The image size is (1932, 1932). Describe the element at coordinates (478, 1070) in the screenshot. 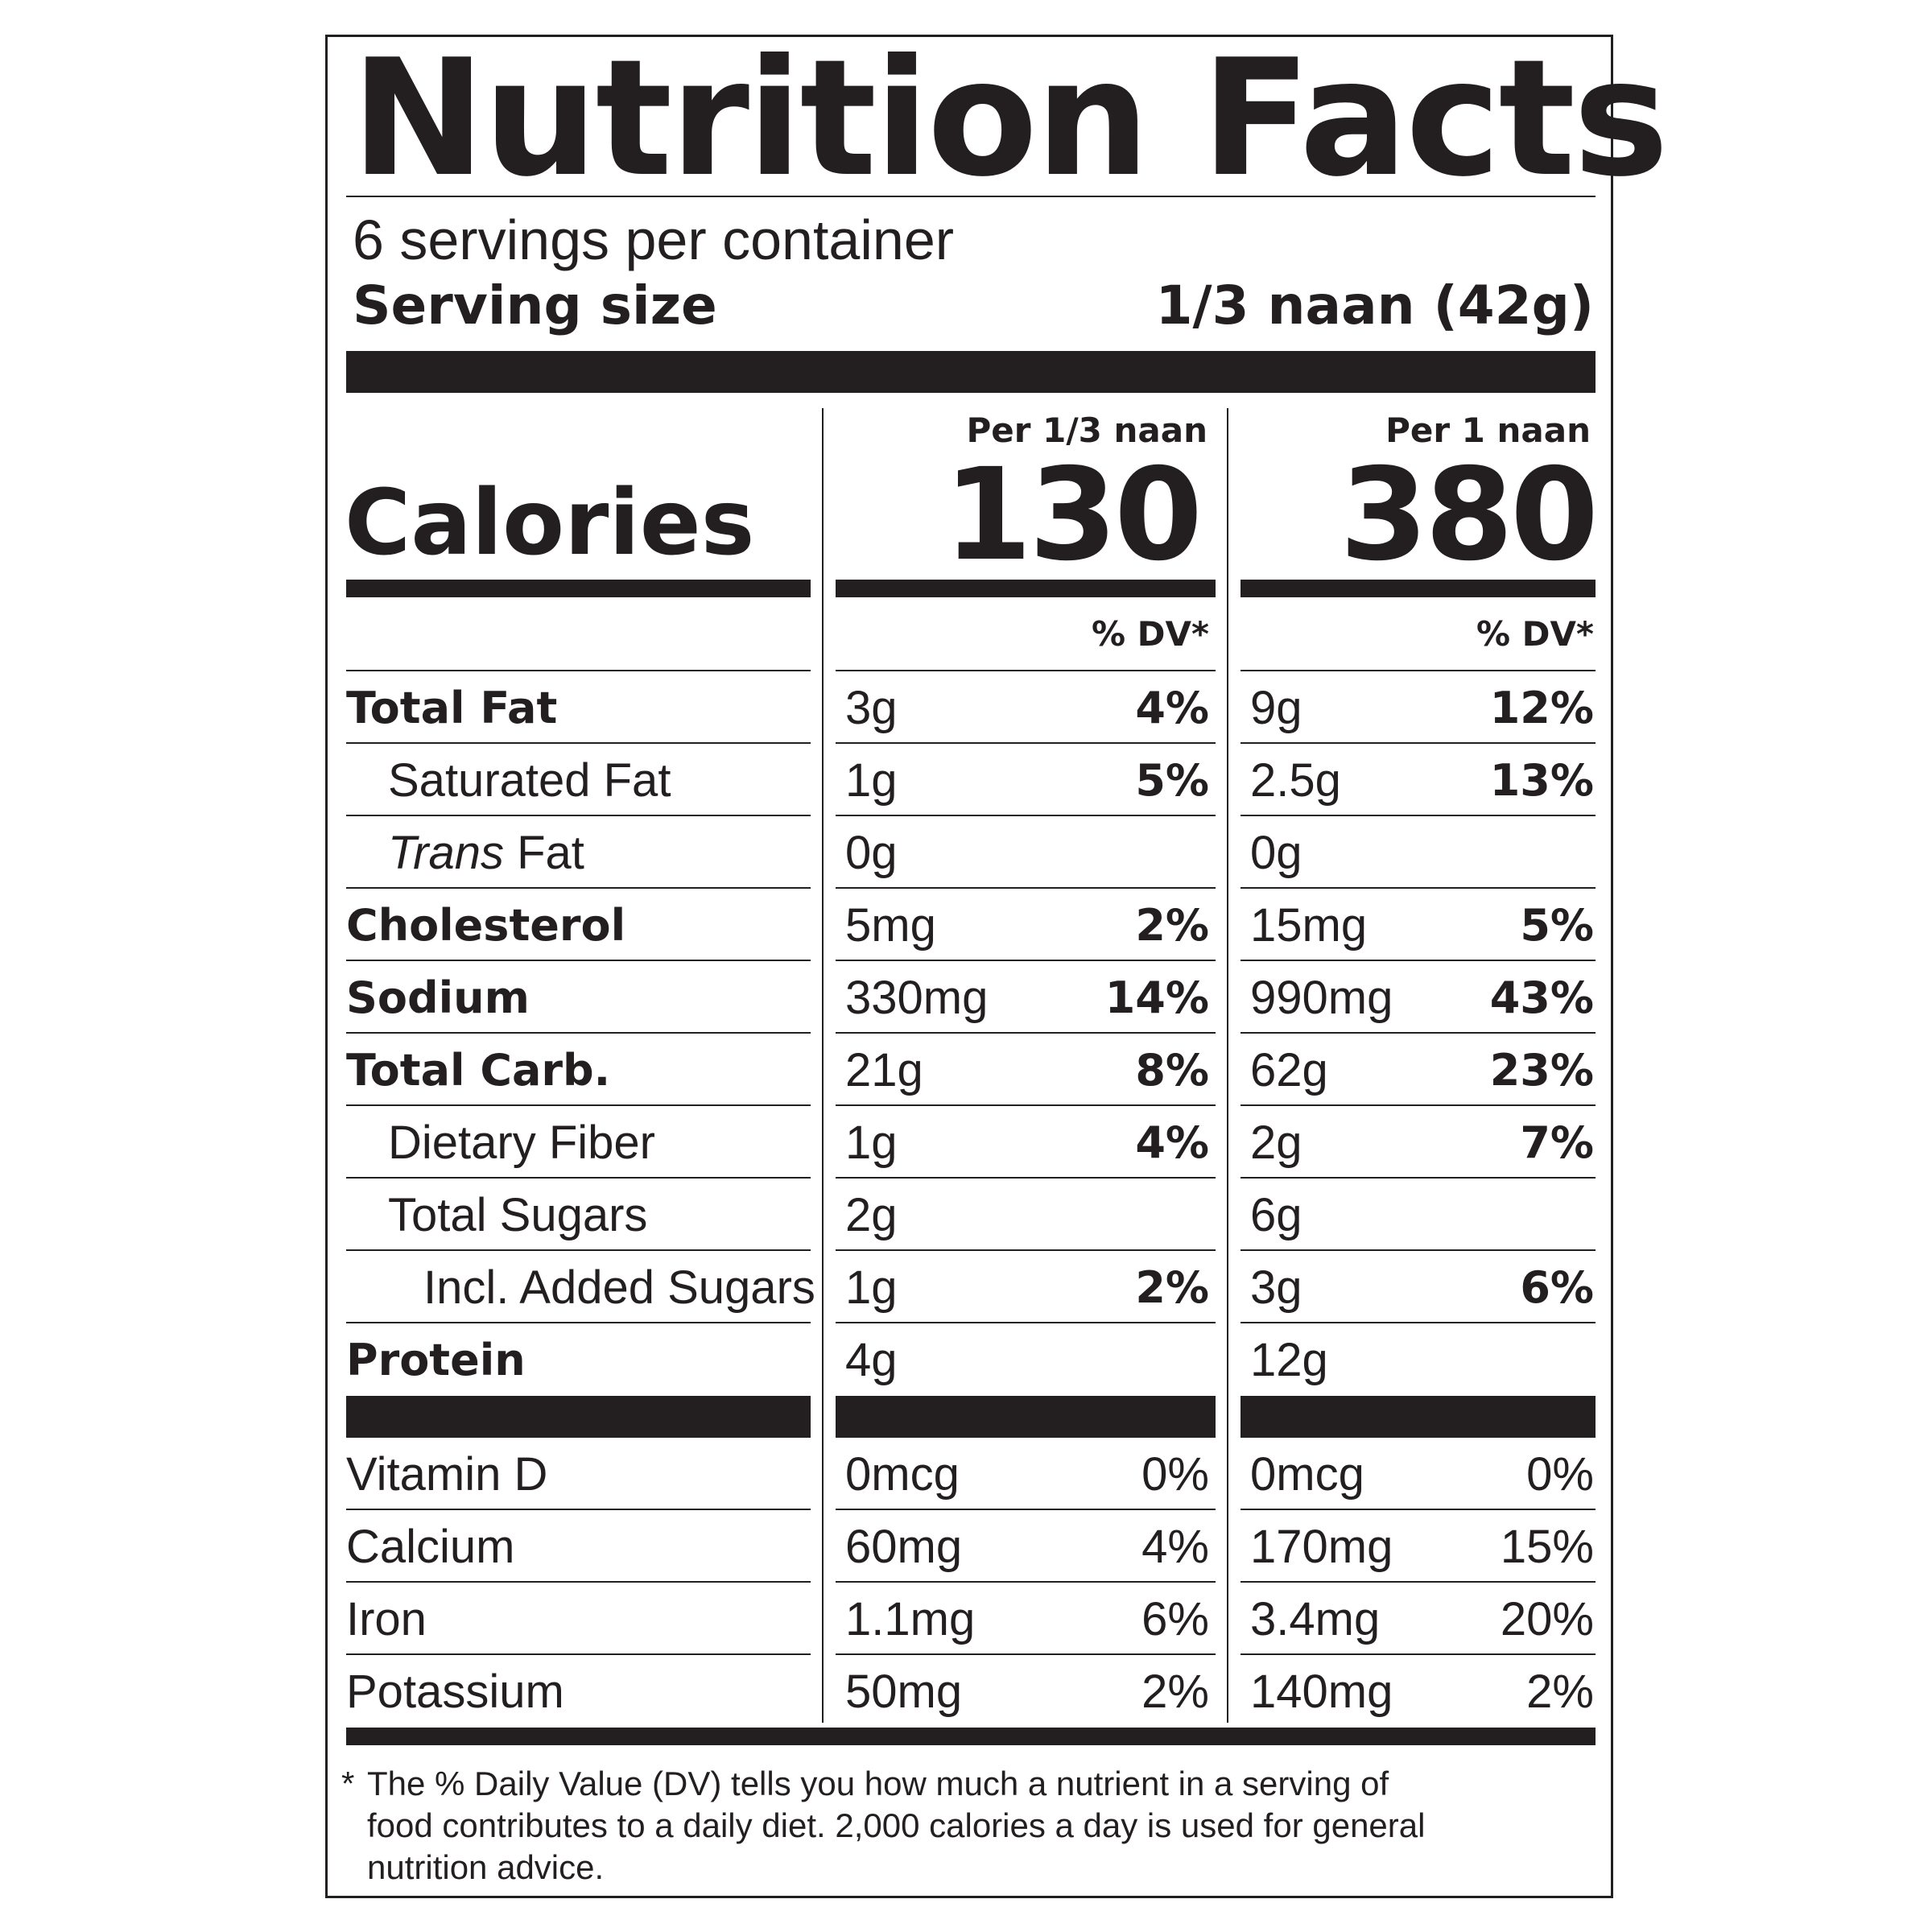

I see `nutrient-name: Total Carb.` at that location.